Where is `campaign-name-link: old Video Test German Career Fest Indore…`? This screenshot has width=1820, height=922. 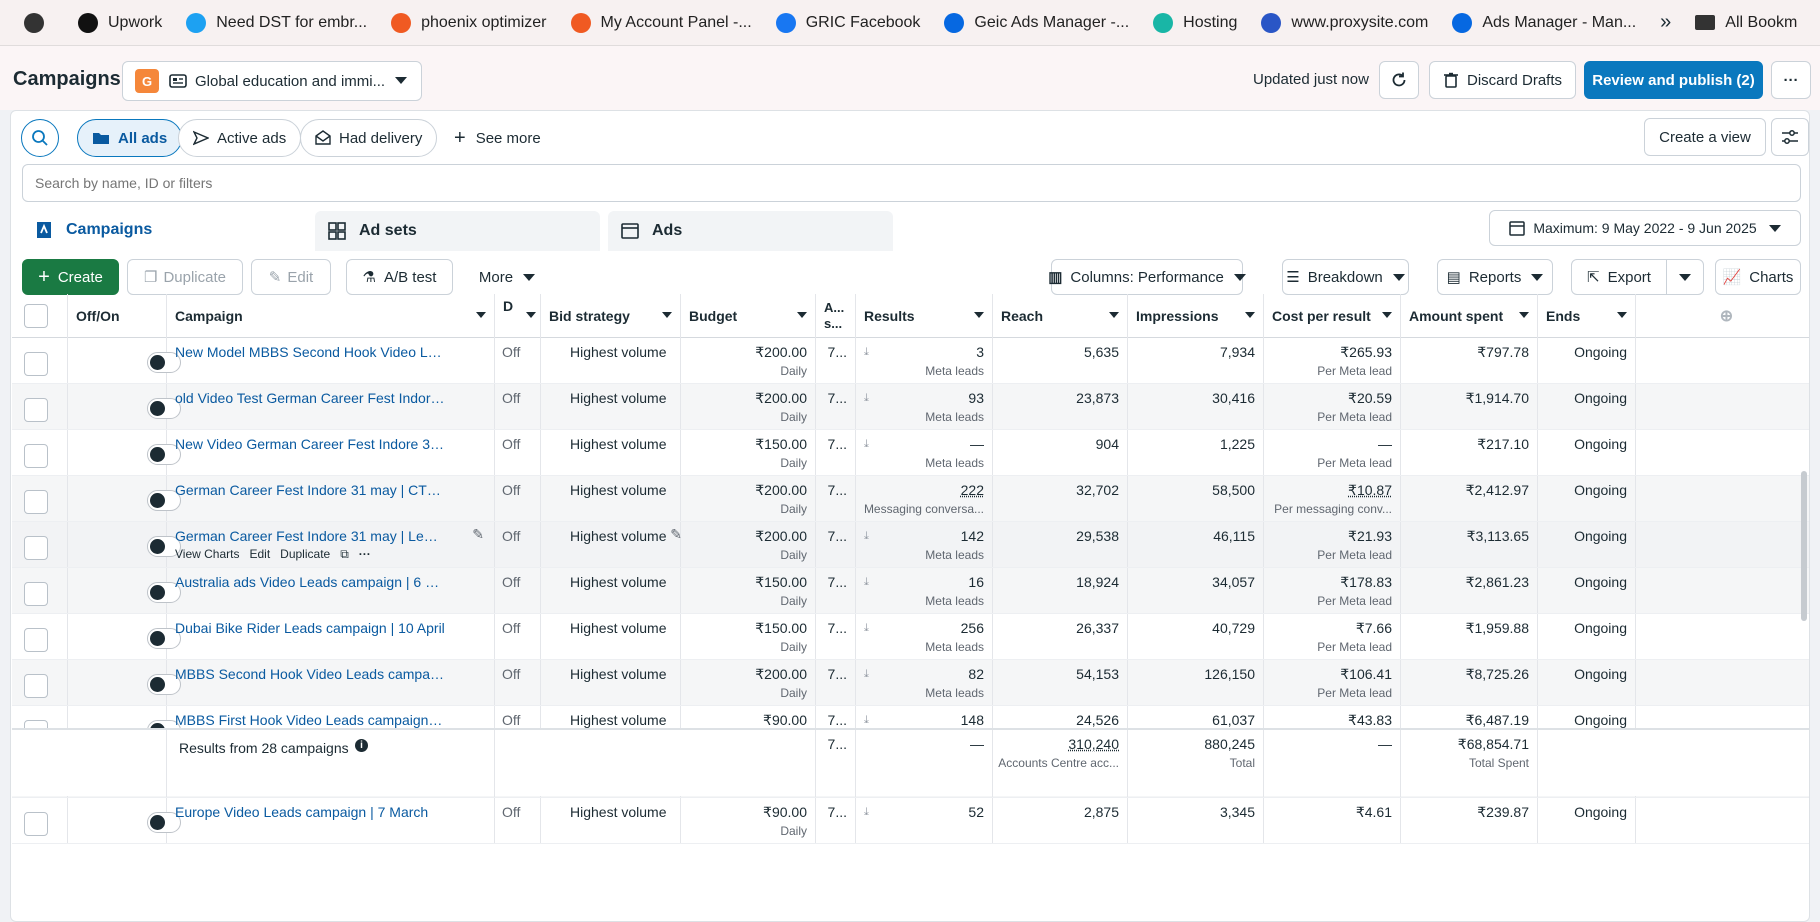
campaign-name-link: old Video Test German Career Fest Indore… is located at coordinates (310, 398).